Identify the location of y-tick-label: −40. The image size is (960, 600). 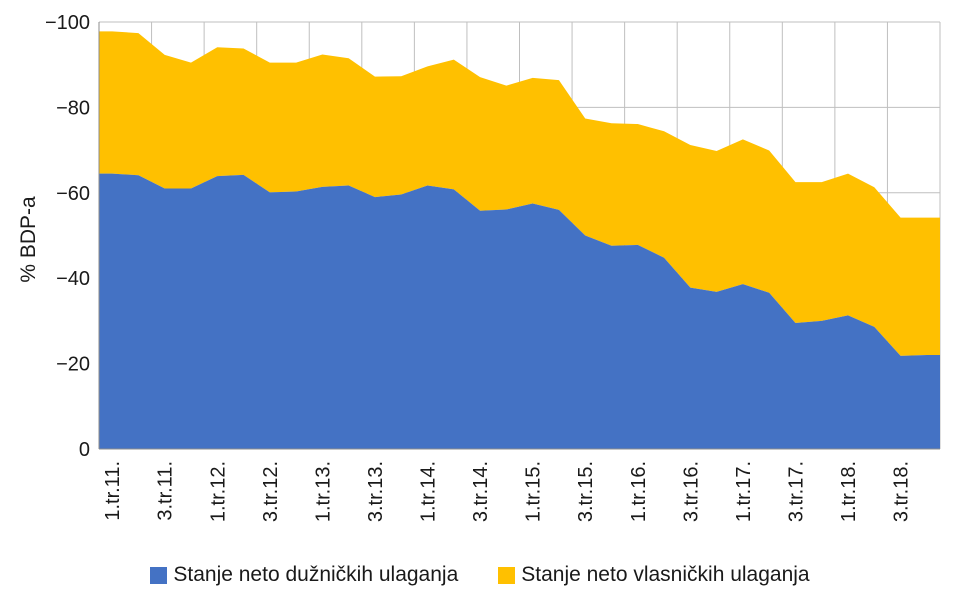
(73, 279).